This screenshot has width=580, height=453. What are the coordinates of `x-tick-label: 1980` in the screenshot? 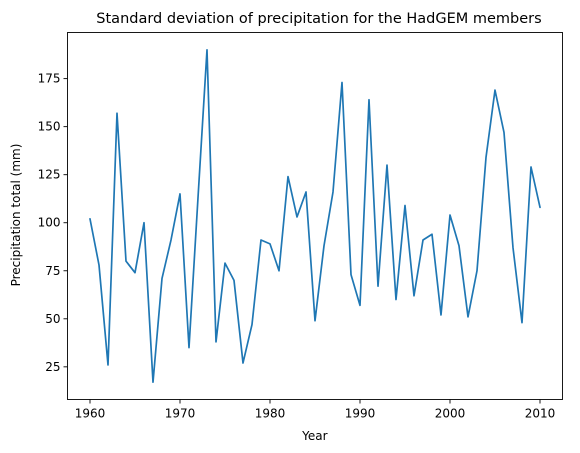 It's located at (270, 414).